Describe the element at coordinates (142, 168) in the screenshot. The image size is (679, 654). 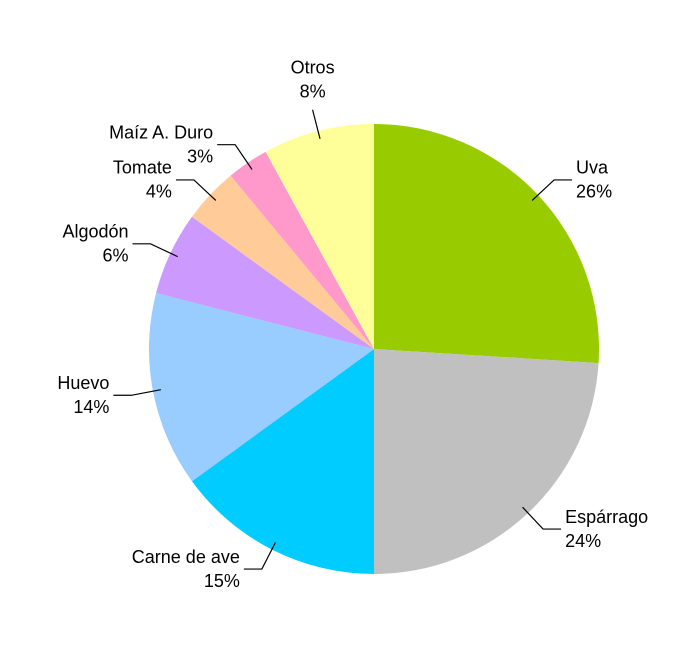
I see `slice-label: Tomate` at that location.